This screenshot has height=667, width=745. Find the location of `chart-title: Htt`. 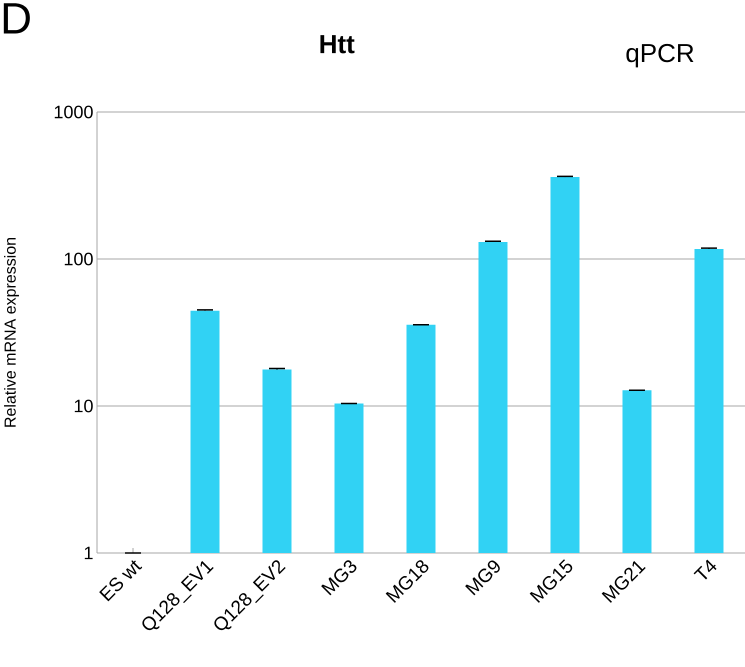

chart-title: Htt is located at coordinates (337, 44).